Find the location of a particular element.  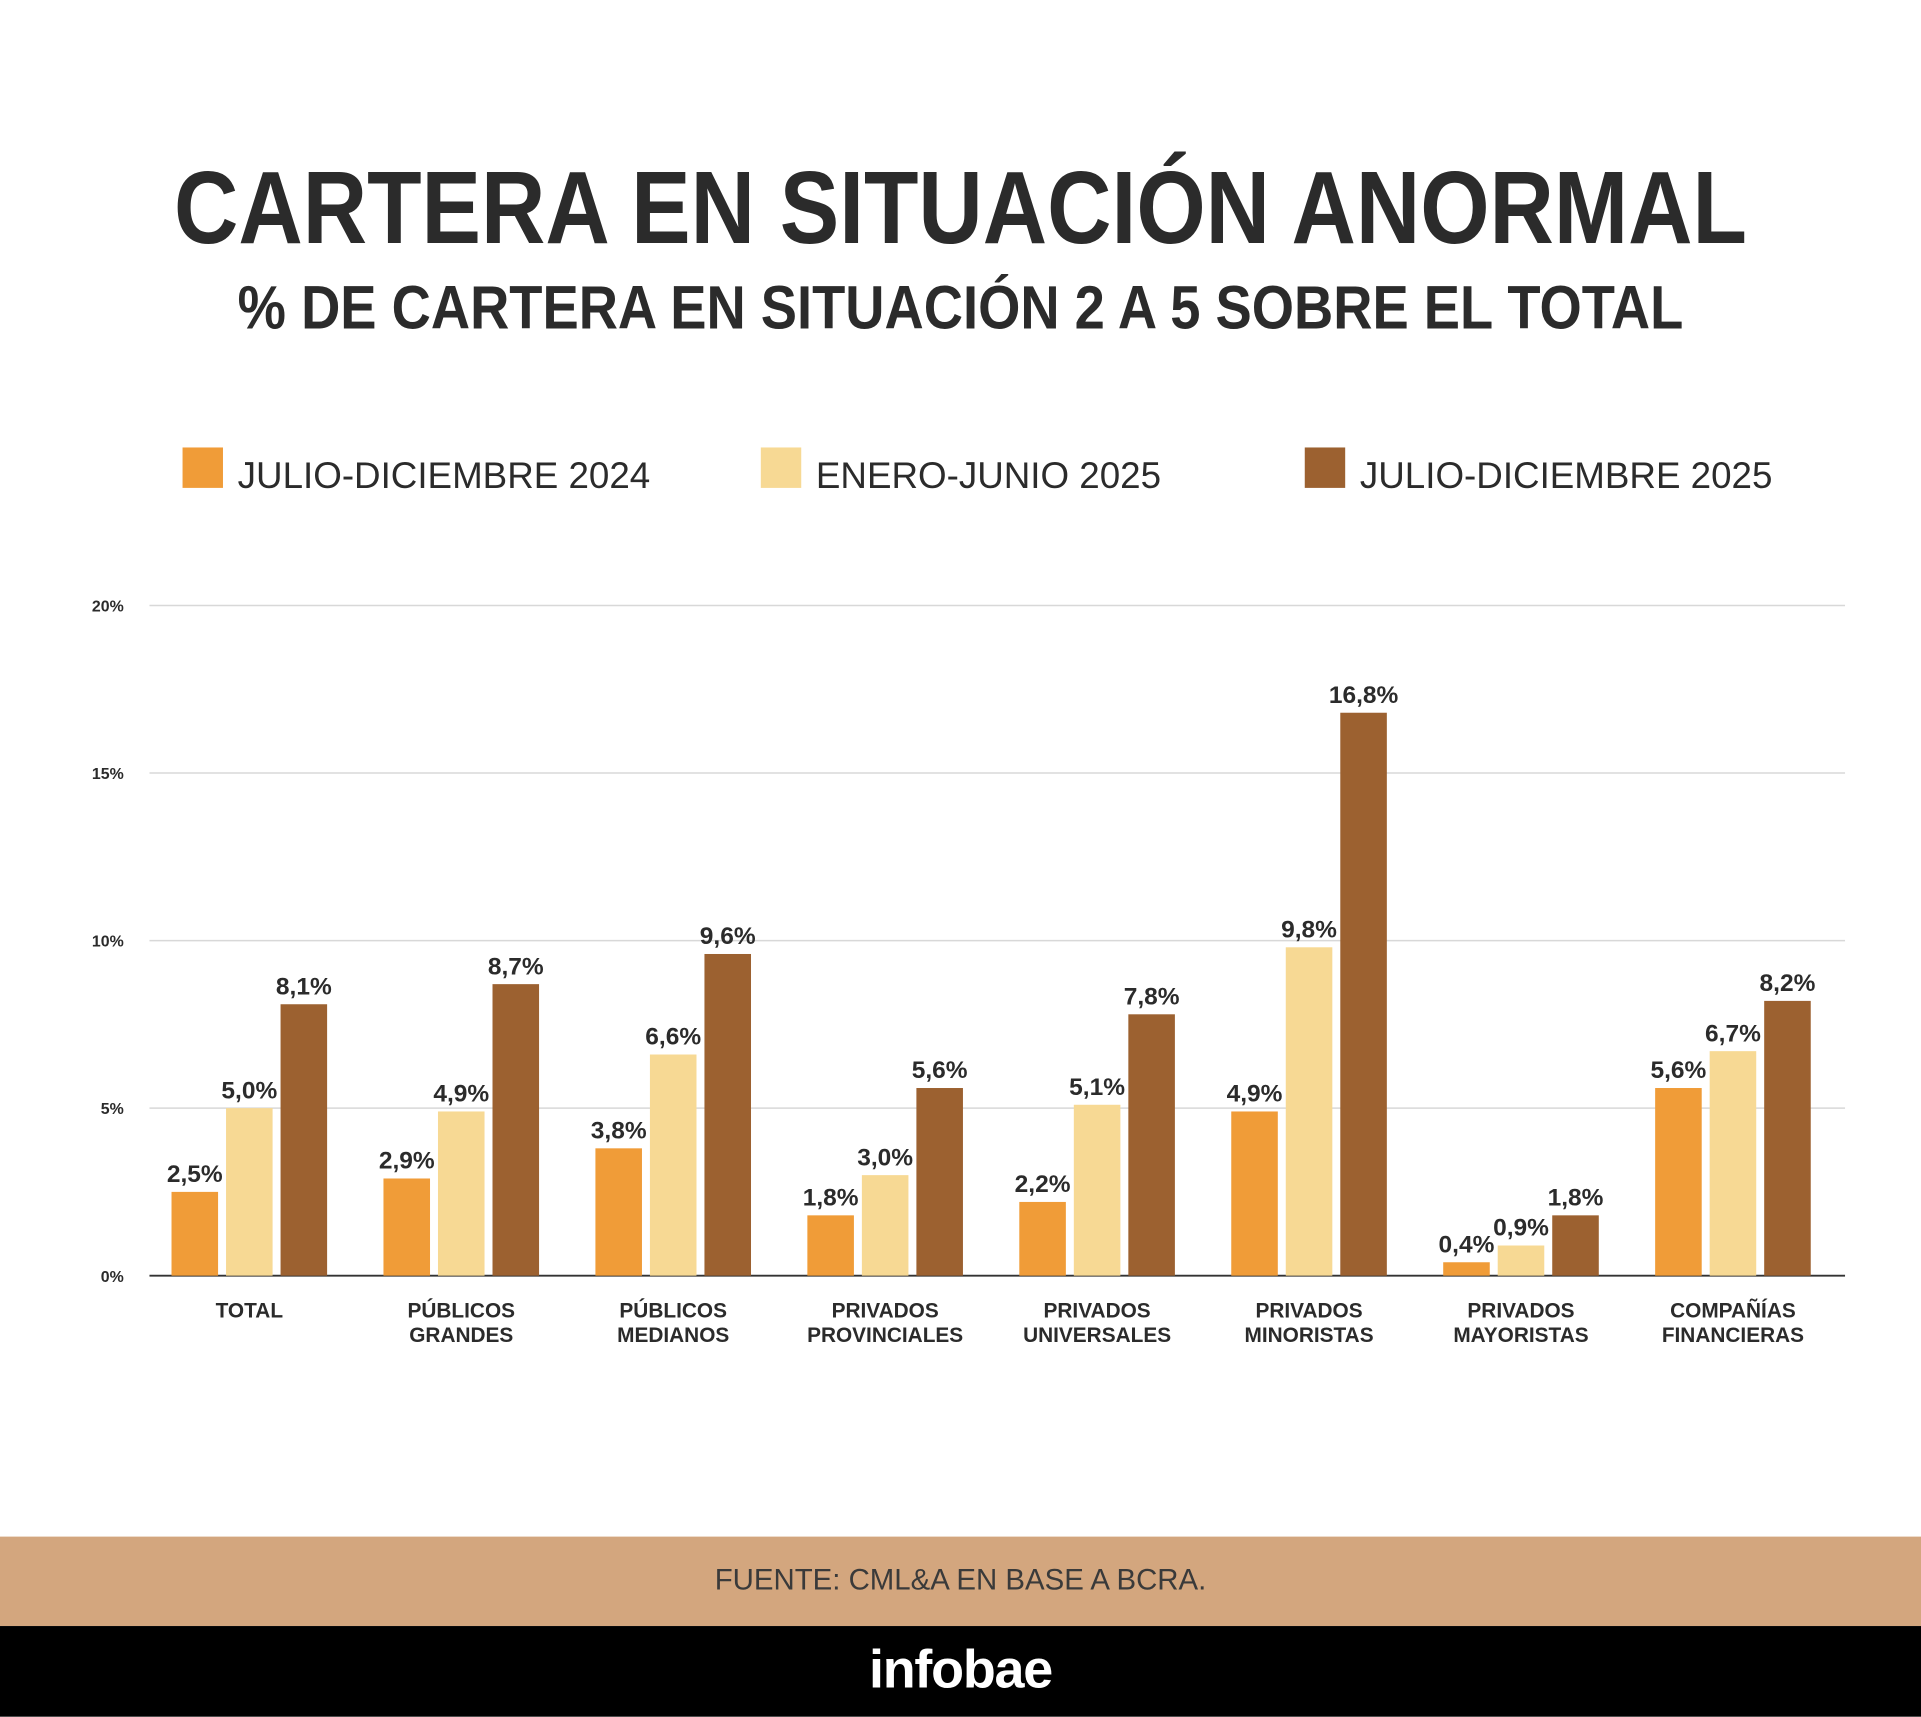

value-label: 8,1% is located at coordinates (304, 986).